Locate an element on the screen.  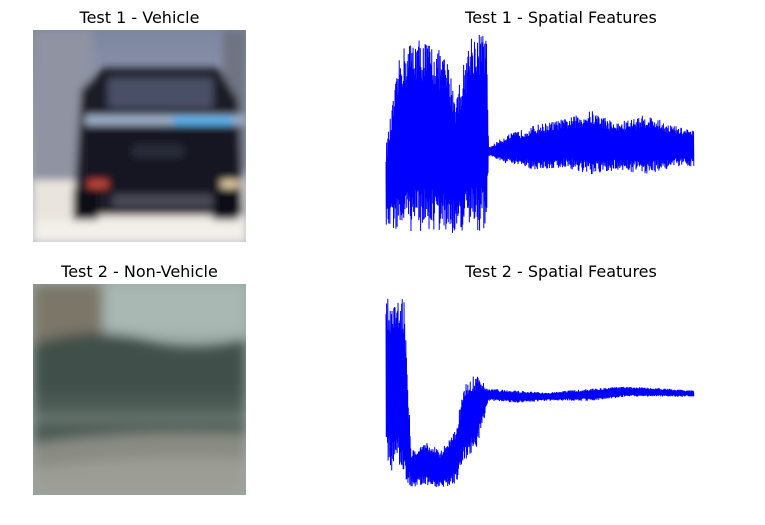
panel-title-test2-features: Test 2 - Spatial Features is located at coordinates (561, 271).